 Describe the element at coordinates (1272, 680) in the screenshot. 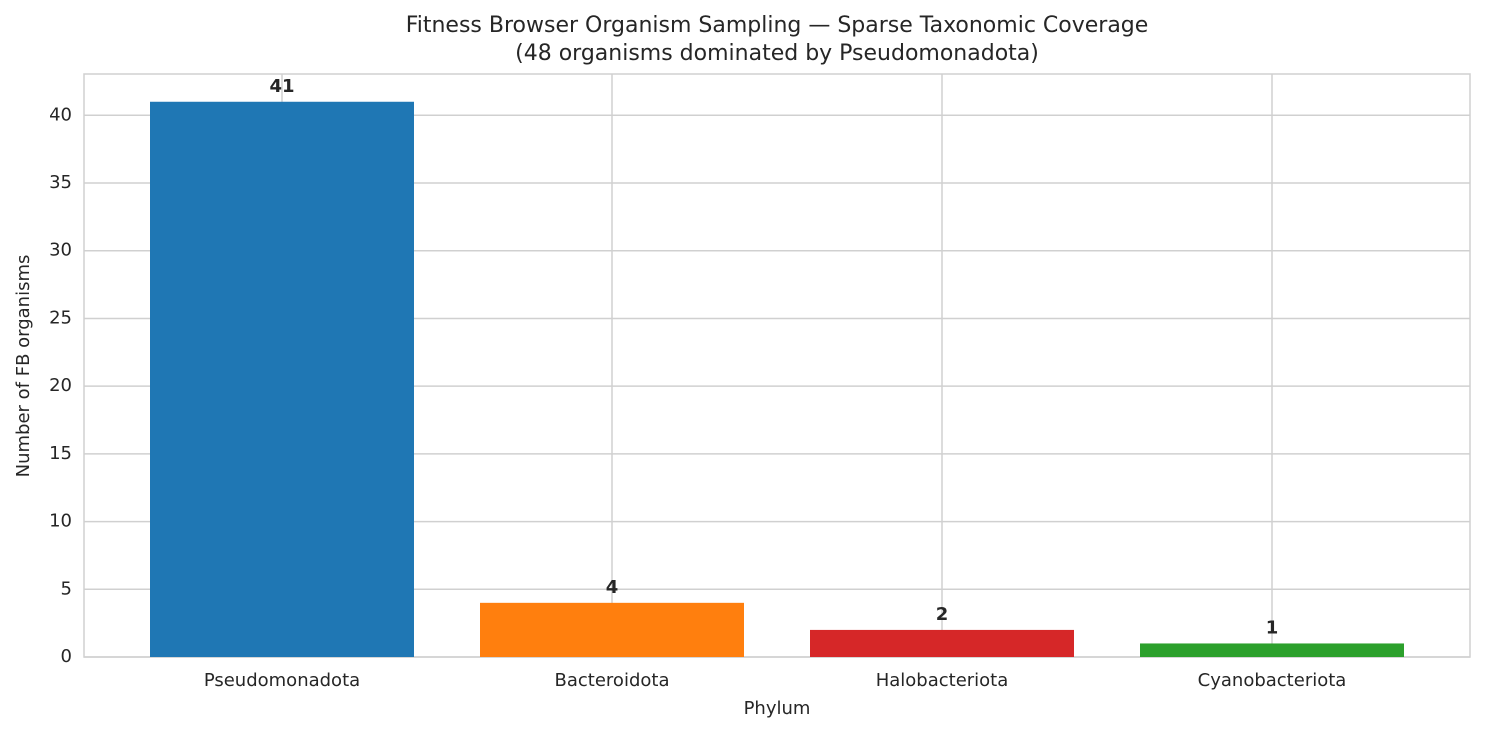

I see `x-tick-label: Cyanobacteriota` at that location.